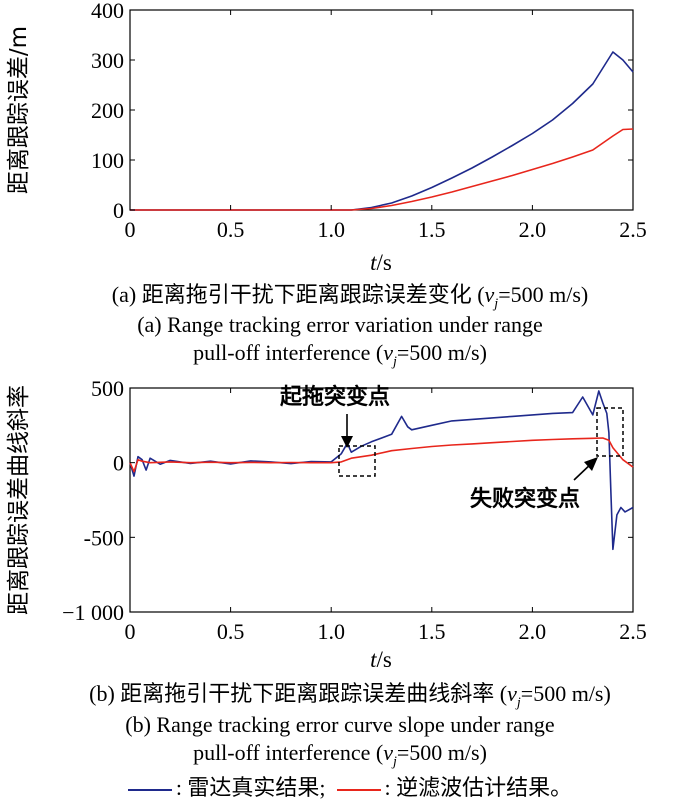 This screenshot has height=804, width=700. What do you see at coordinates (149, 789) in the screenshot?
I see `legend-swatch-radar` at bounding box center [149, 789].